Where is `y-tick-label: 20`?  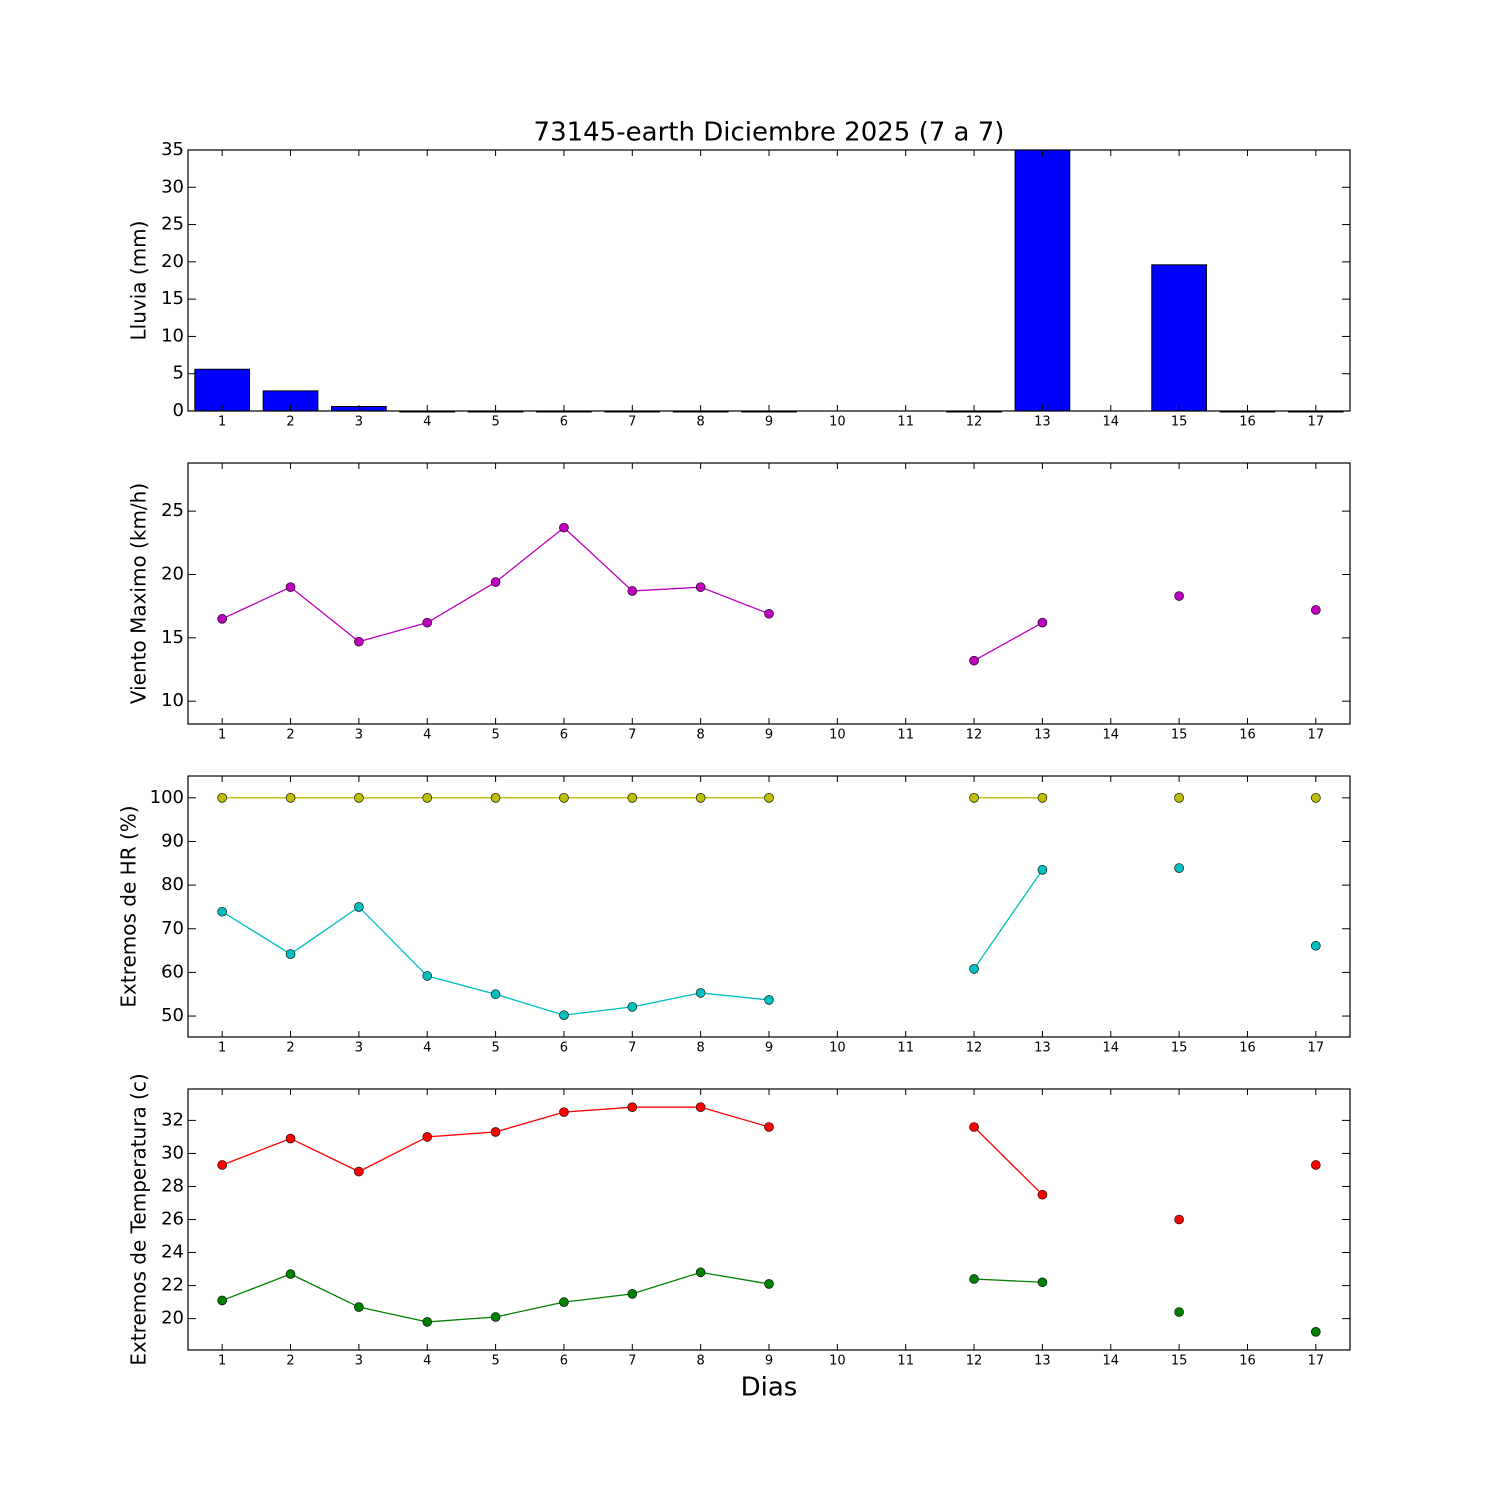 y-tick-label: 20 is located at coordinates (172, 573).